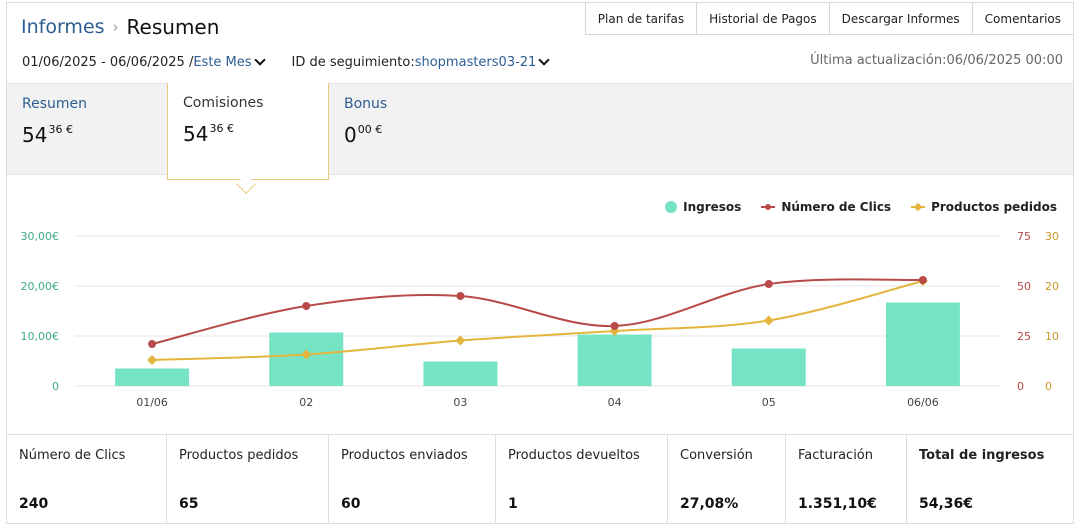  Describe the element at coordinates (115, 27) in the screenshot. I see `chevron-right-icon: ›` at that location.